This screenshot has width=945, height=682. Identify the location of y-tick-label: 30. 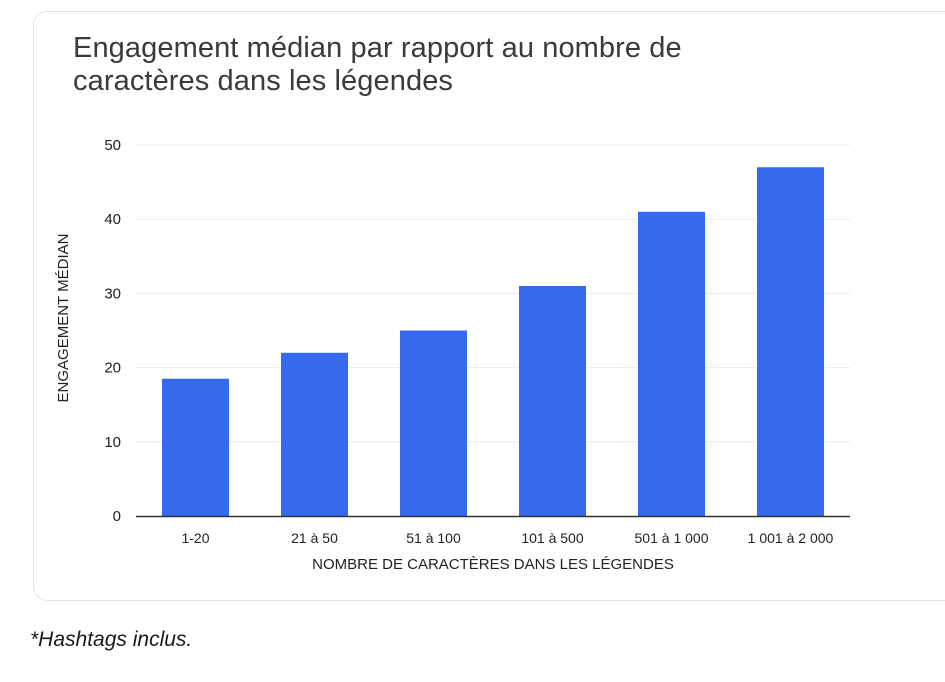
(112, 293).